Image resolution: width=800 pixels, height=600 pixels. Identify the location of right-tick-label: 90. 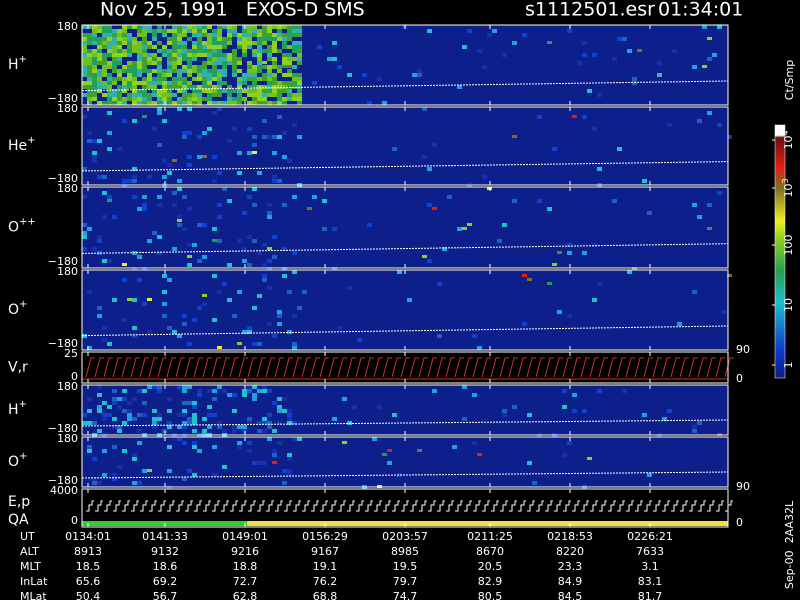
(743, 349).